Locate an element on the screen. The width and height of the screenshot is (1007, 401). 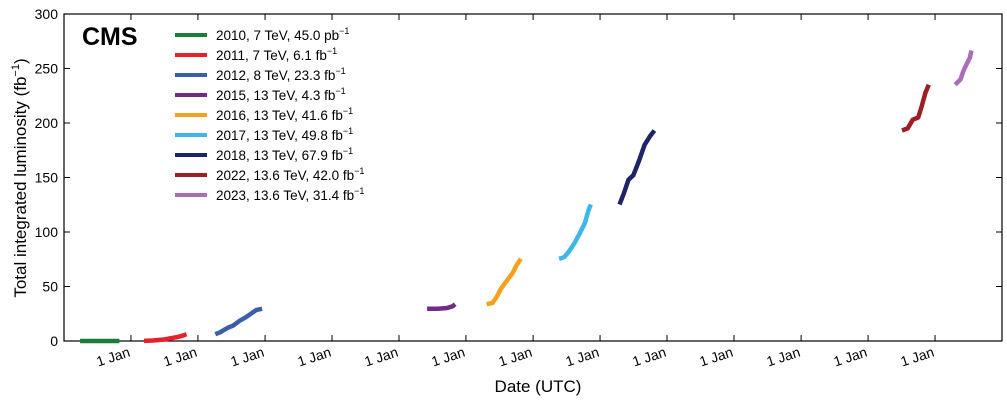
legend-entry-name: 2012, 8 TeV, 23.3 fb is located at coordinates (275, 75).